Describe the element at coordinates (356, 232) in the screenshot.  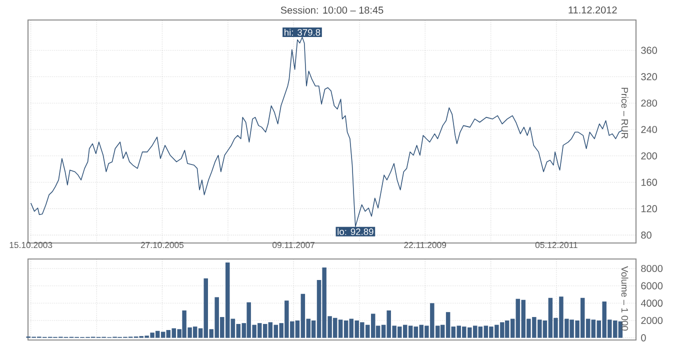
I see `annotation: lo: 92.89` at that location.